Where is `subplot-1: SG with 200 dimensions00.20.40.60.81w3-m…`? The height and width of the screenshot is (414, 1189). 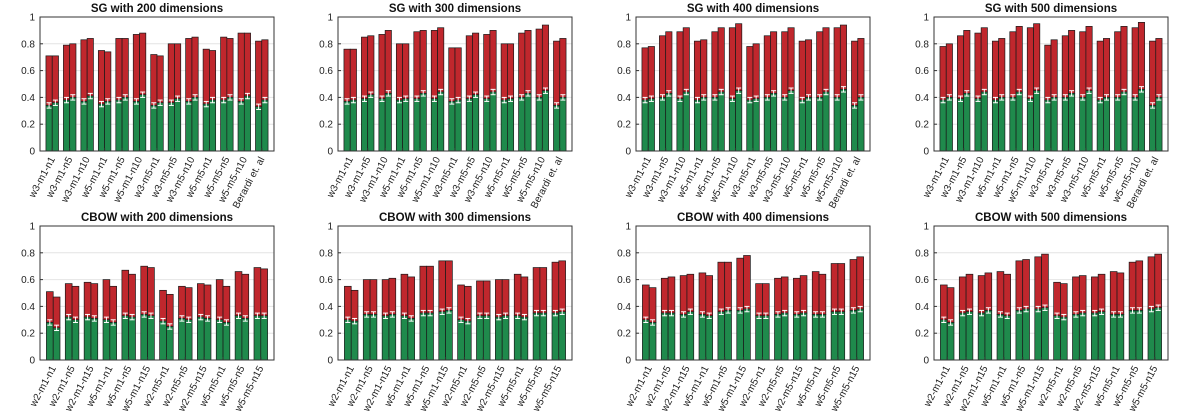 subplot-1: SG with 200 dimensions00.20.40.60.81w3-m… is located at coordinates (148, 106).